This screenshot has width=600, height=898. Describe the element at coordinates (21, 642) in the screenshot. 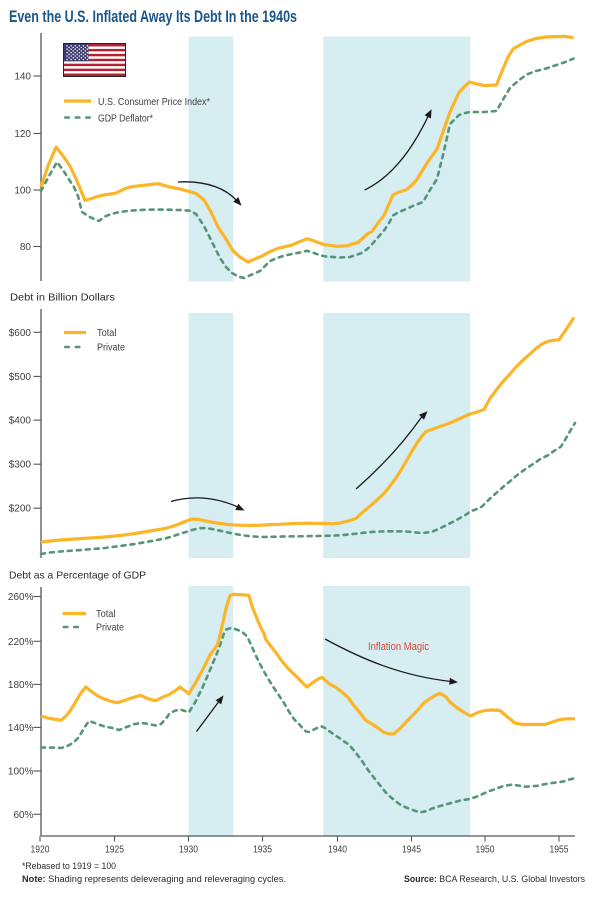

I see `svg-text: 220%` at that location.